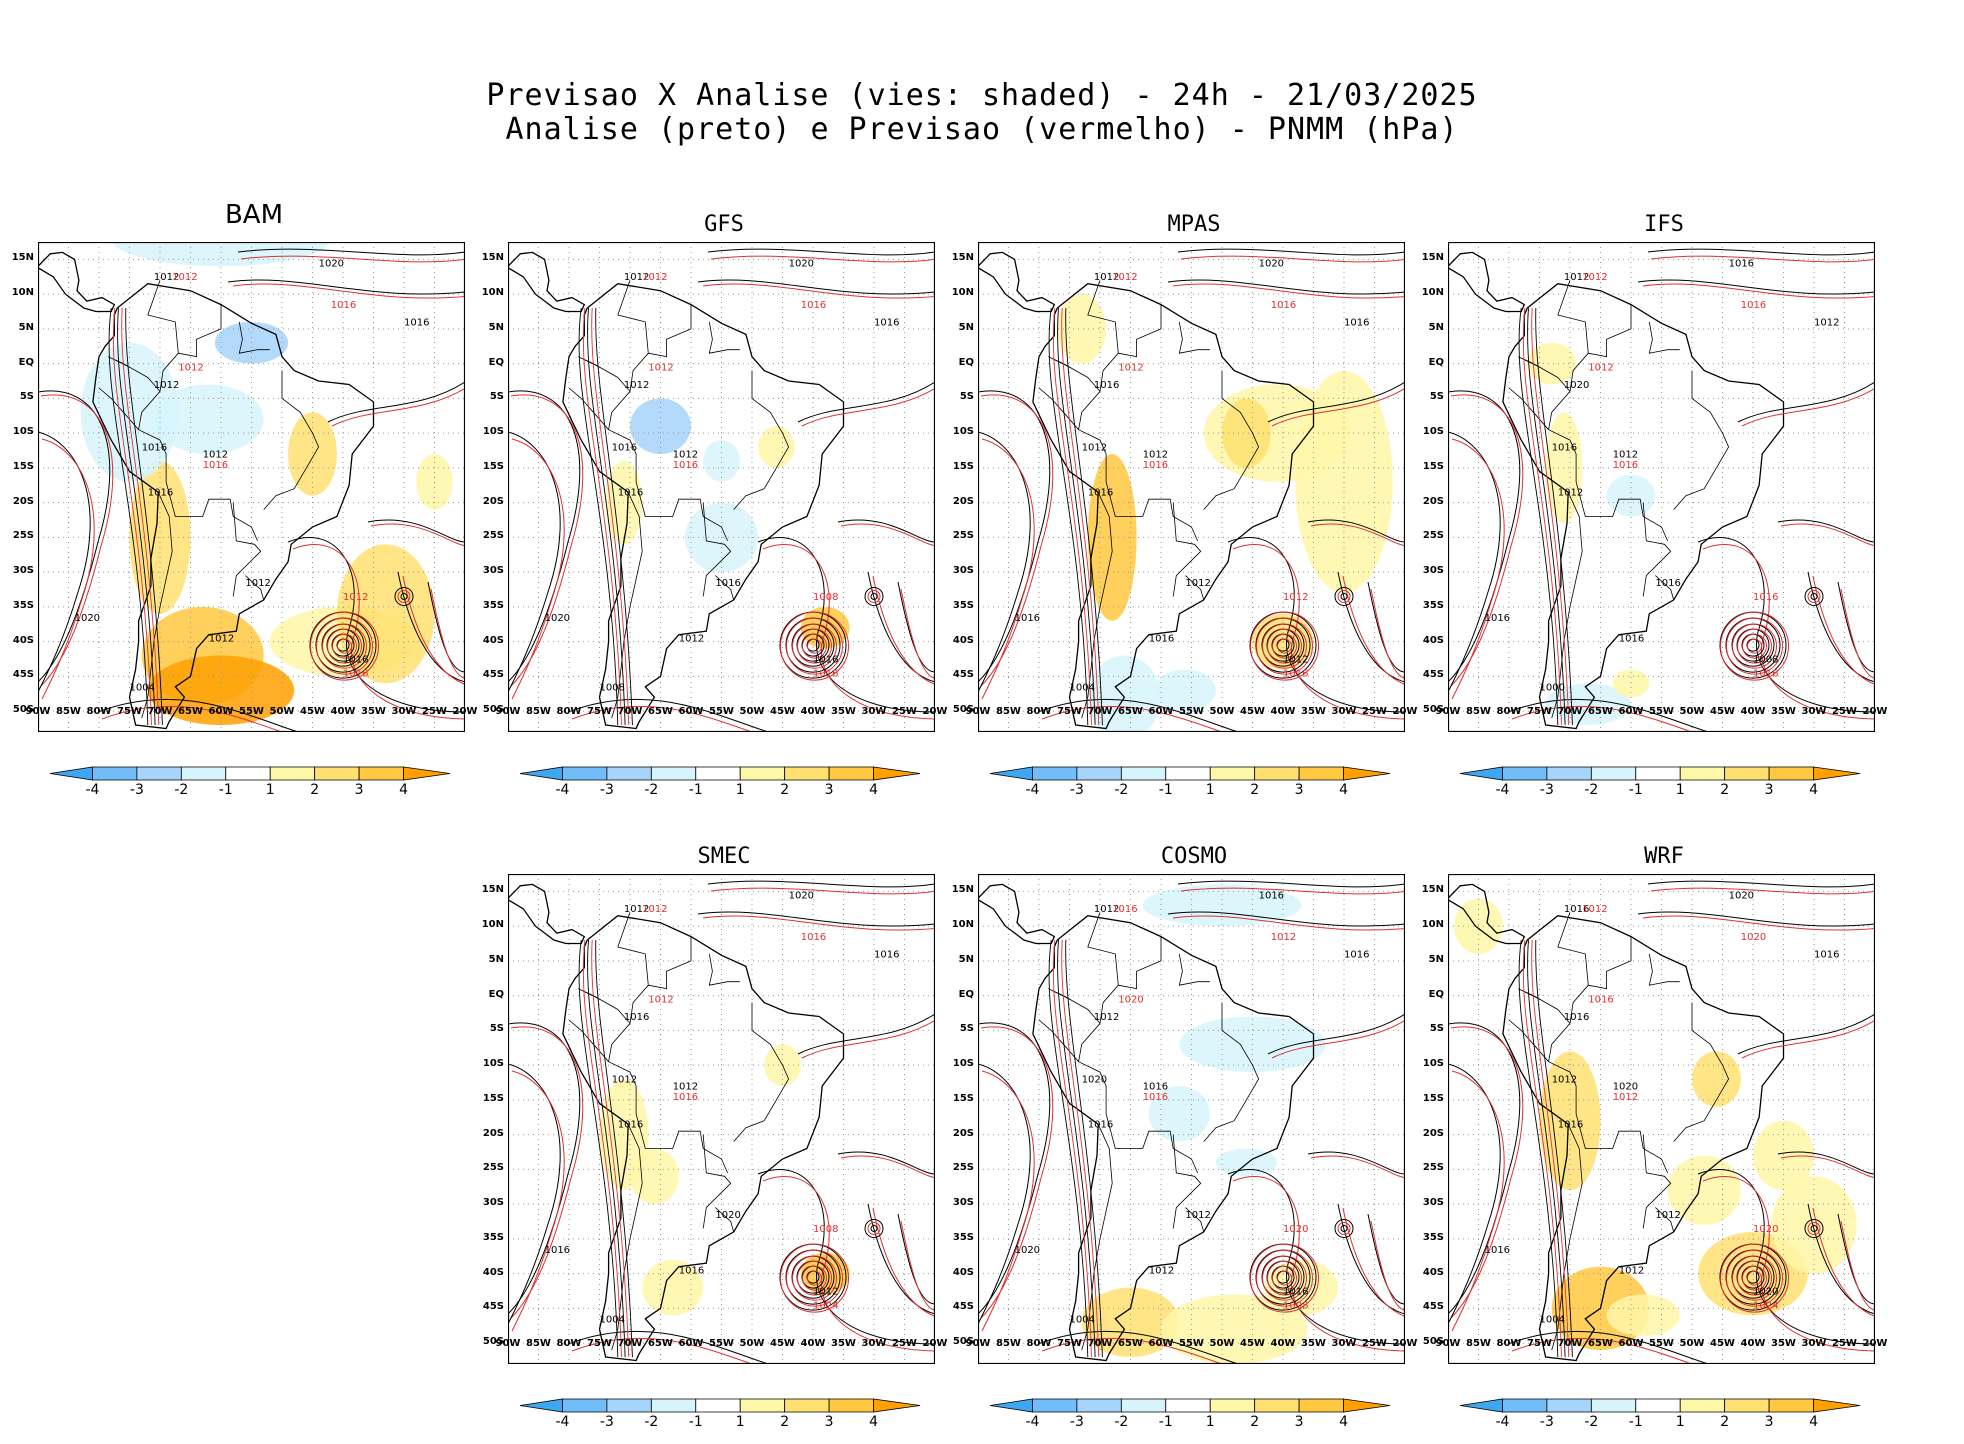 The width and height of the screenshot is (1964, 1444). I want to click on longitude-label: 30W, so click(1344, 1343).